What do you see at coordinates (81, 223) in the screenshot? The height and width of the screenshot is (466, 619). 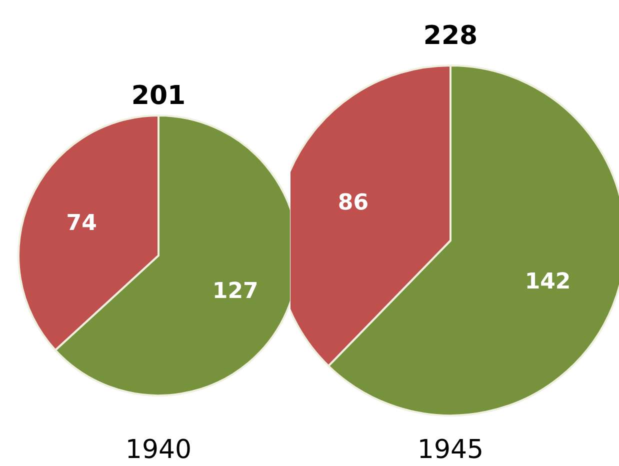 I see `data-label: 74` at bounding box center [81, 223].